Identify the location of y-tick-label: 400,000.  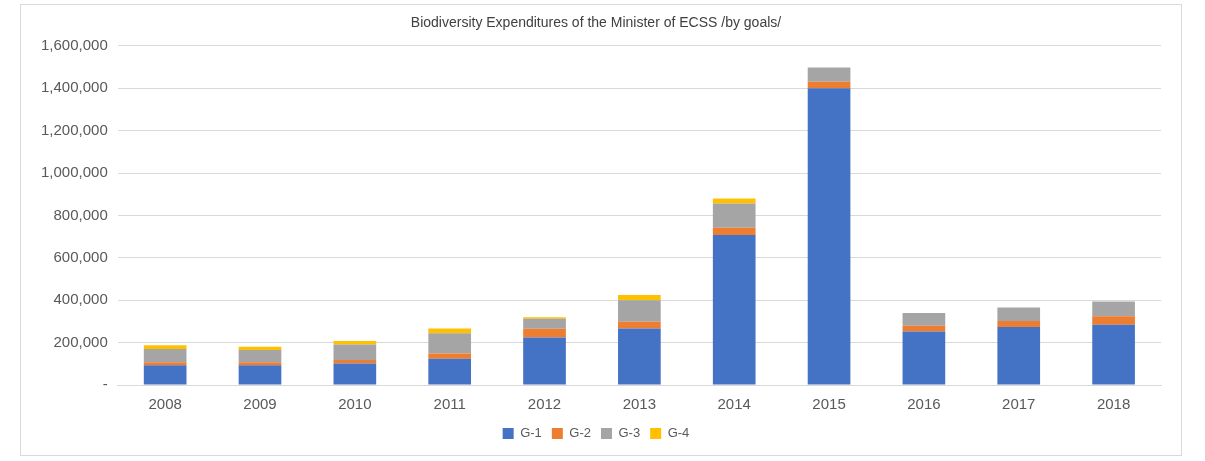
(80, 299).